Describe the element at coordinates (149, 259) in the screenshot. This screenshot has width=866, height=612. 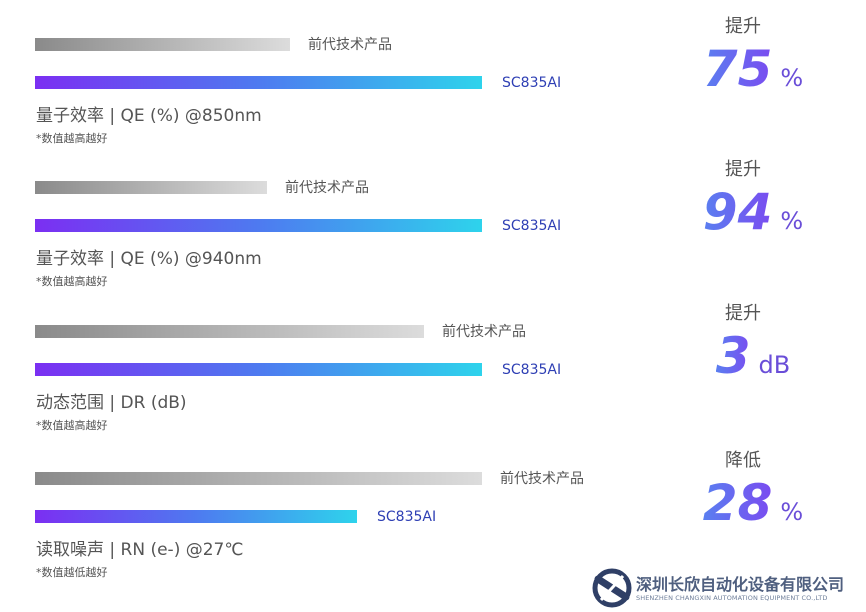
I see `metric-title: 量子效率 | QE (%) @940nm` at that location.